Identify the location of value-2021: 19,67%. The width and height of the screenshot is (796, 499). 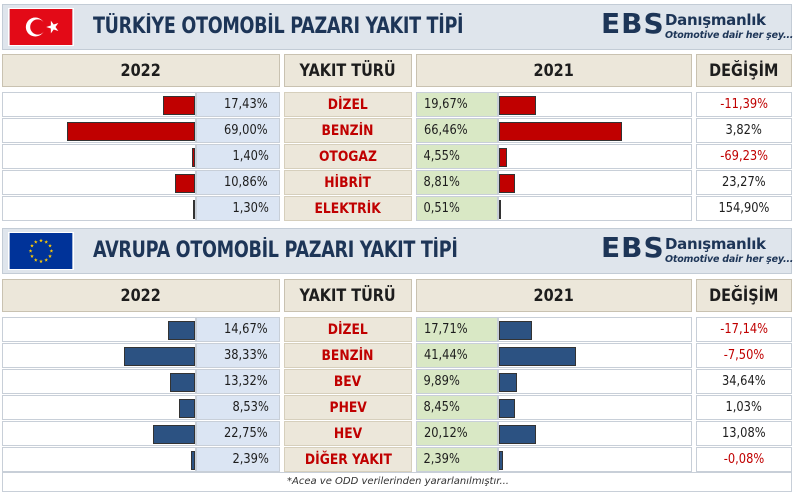
(457, 104).